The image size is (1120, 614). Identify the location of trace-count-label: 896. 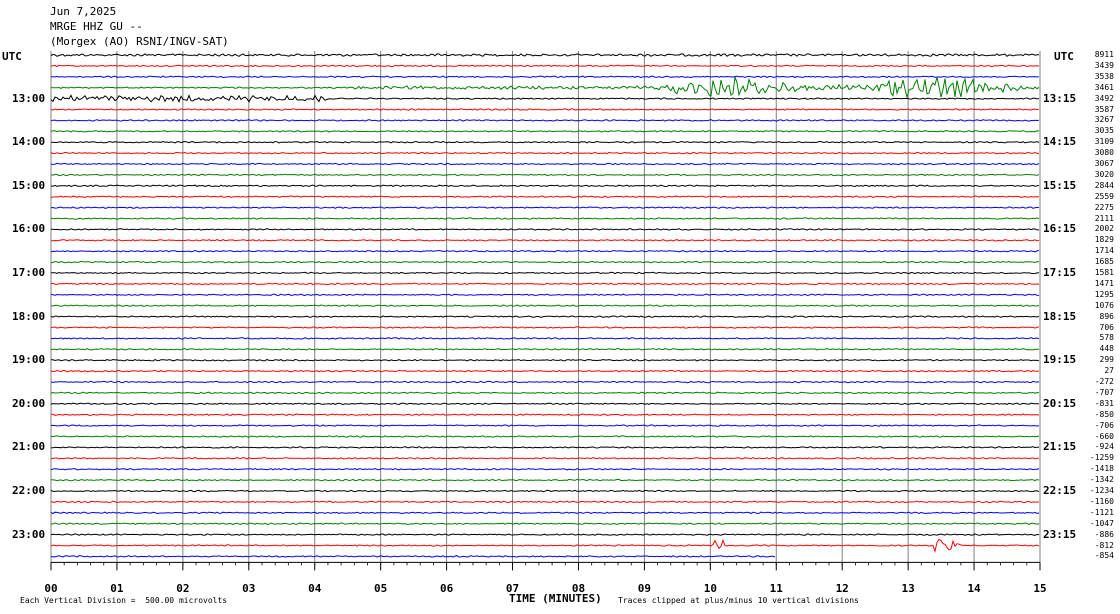
(1106, 316).